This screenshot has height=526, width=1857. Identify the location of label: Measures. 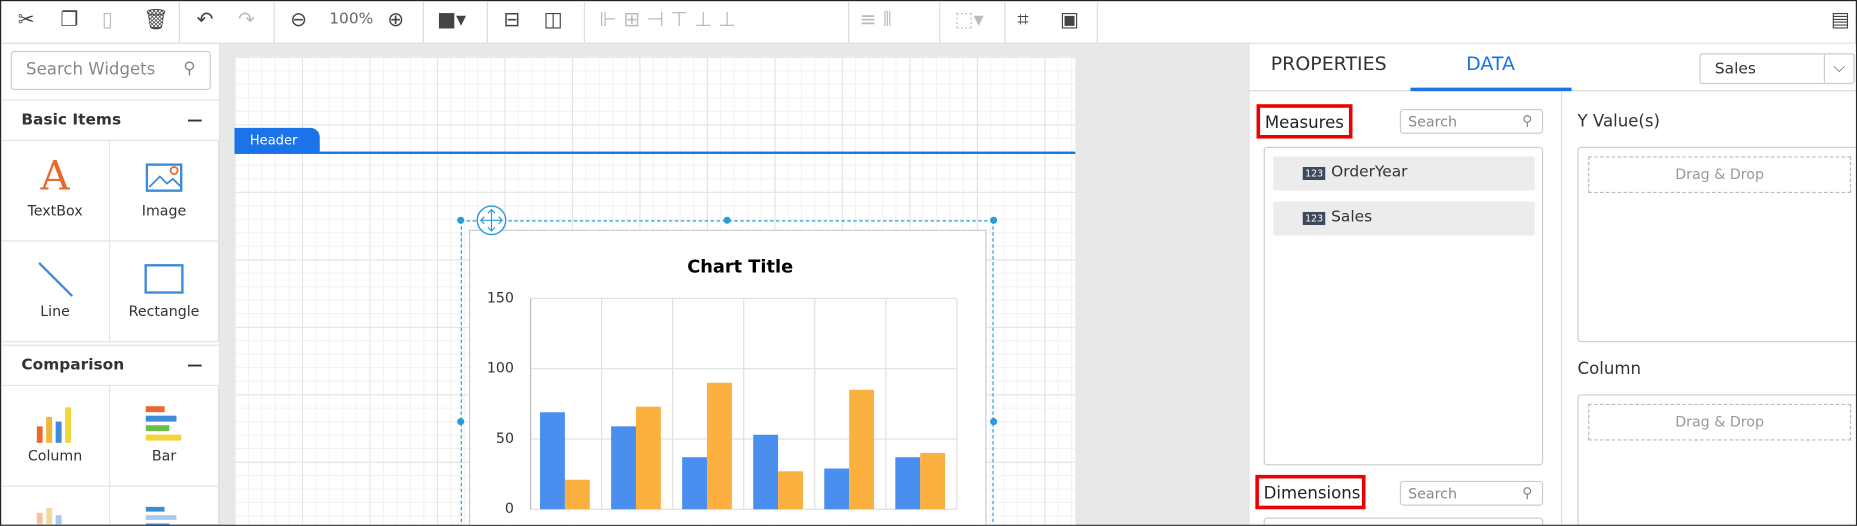
(1304, 123).